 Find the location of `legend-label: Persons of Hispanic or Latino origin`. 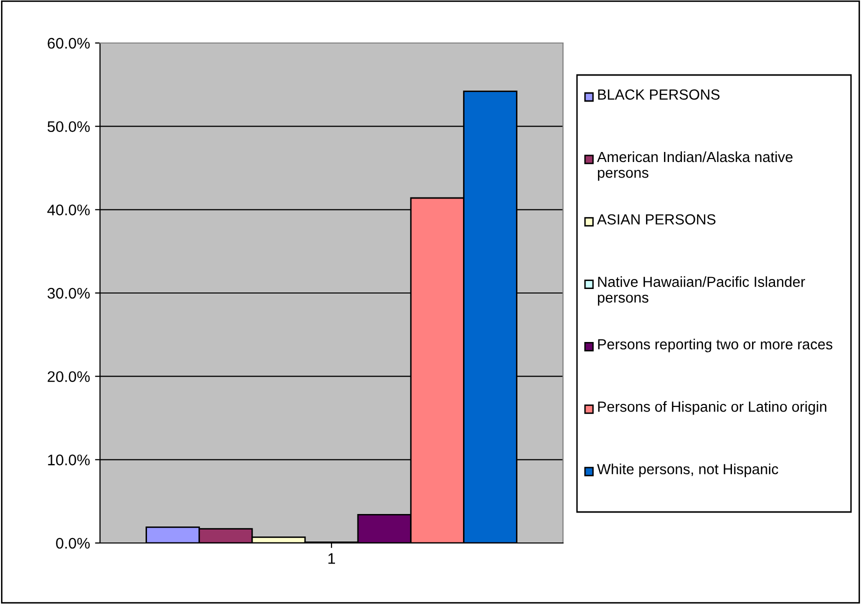

legend-label: Persons of Hispanic or Latino origin is located at coordinates (712, 408).